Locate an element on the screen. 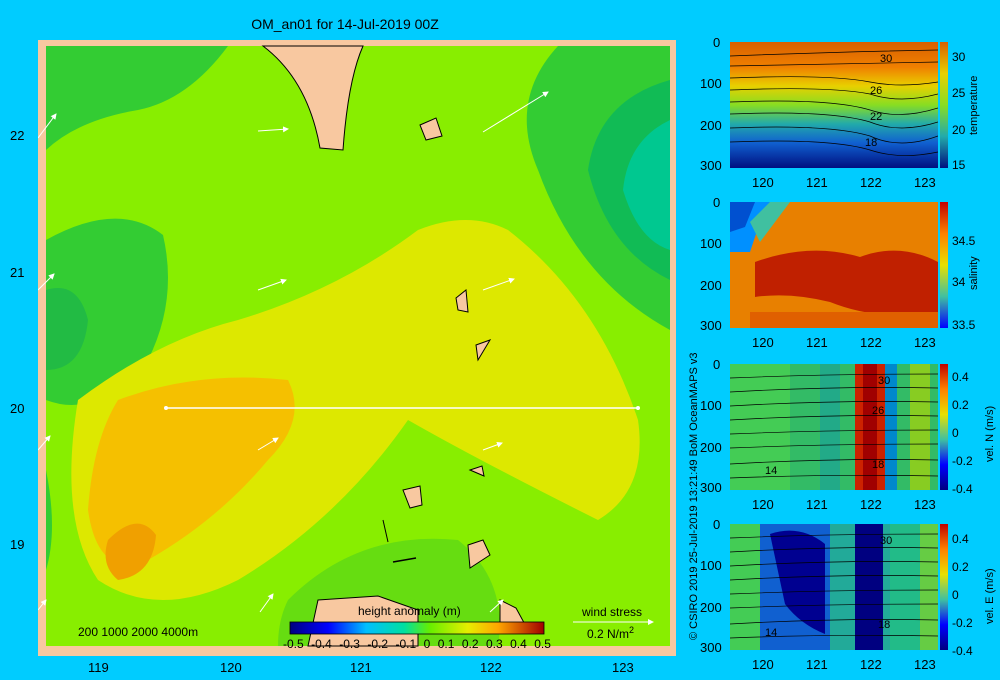  salinity-label: salinity is located at coordinates (974, 273).